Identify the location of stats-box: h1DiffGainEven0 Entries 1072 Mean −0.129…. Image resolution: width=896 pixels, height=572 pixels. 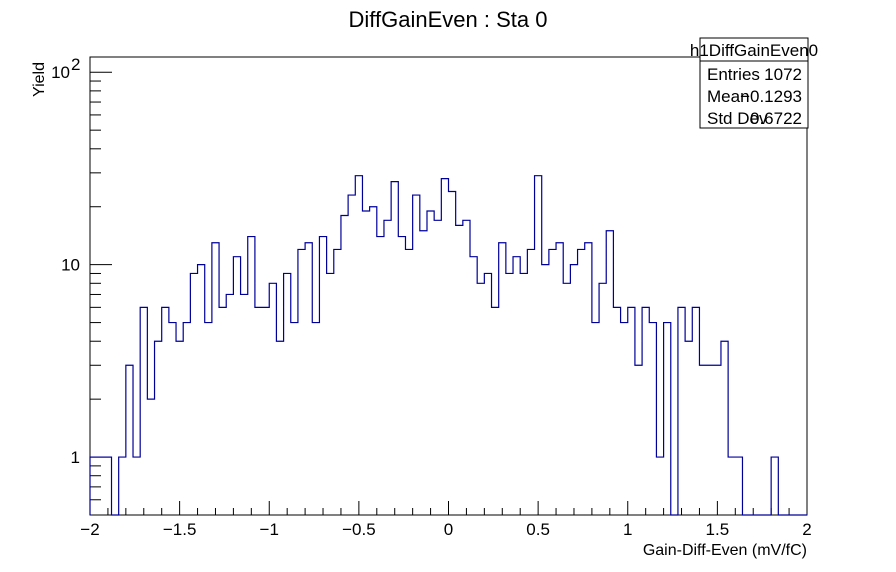
(754, 83).